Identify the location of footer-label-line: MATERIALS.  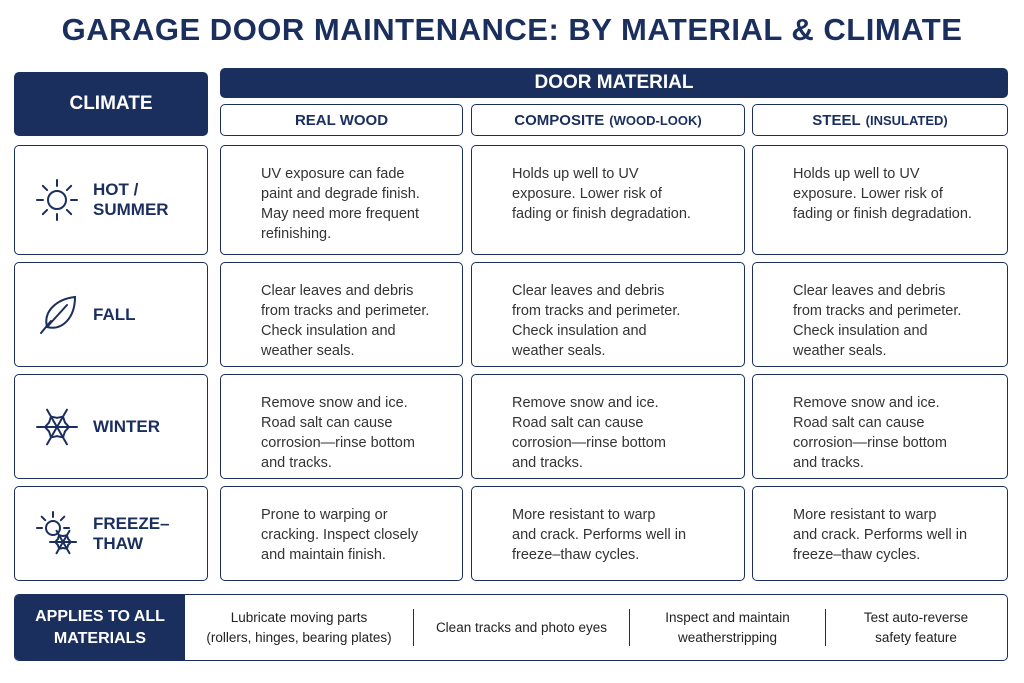
(100, 638).